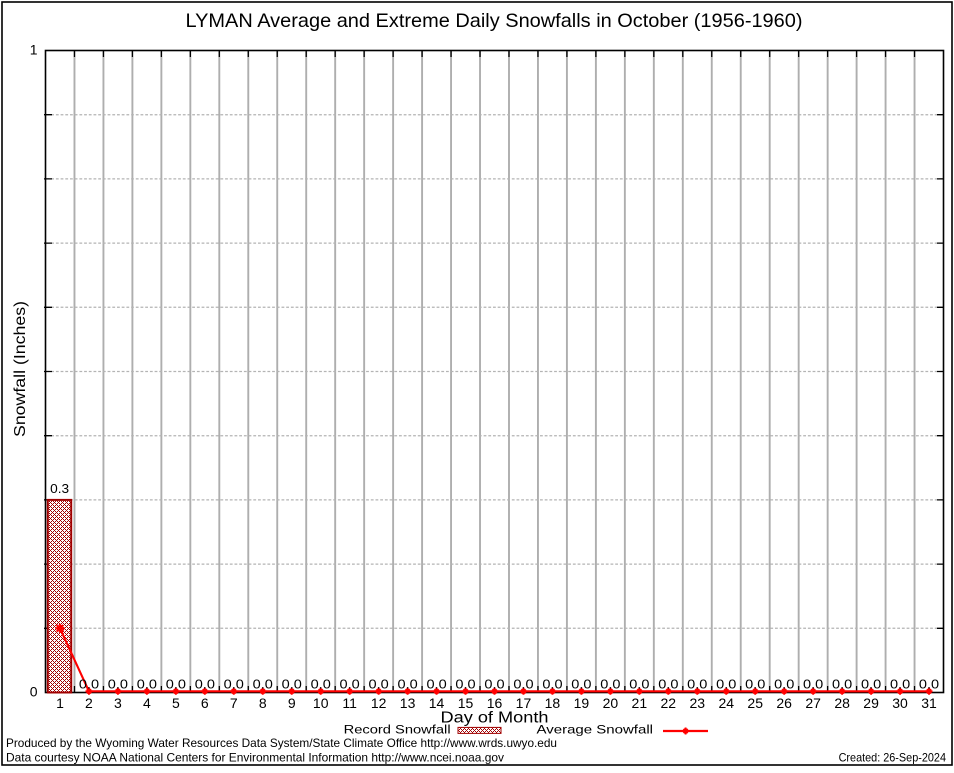  What do you see at coordinates (408, 703) in the screenshot?
I see `svg-text: 13` at bounding box center [408, 703].